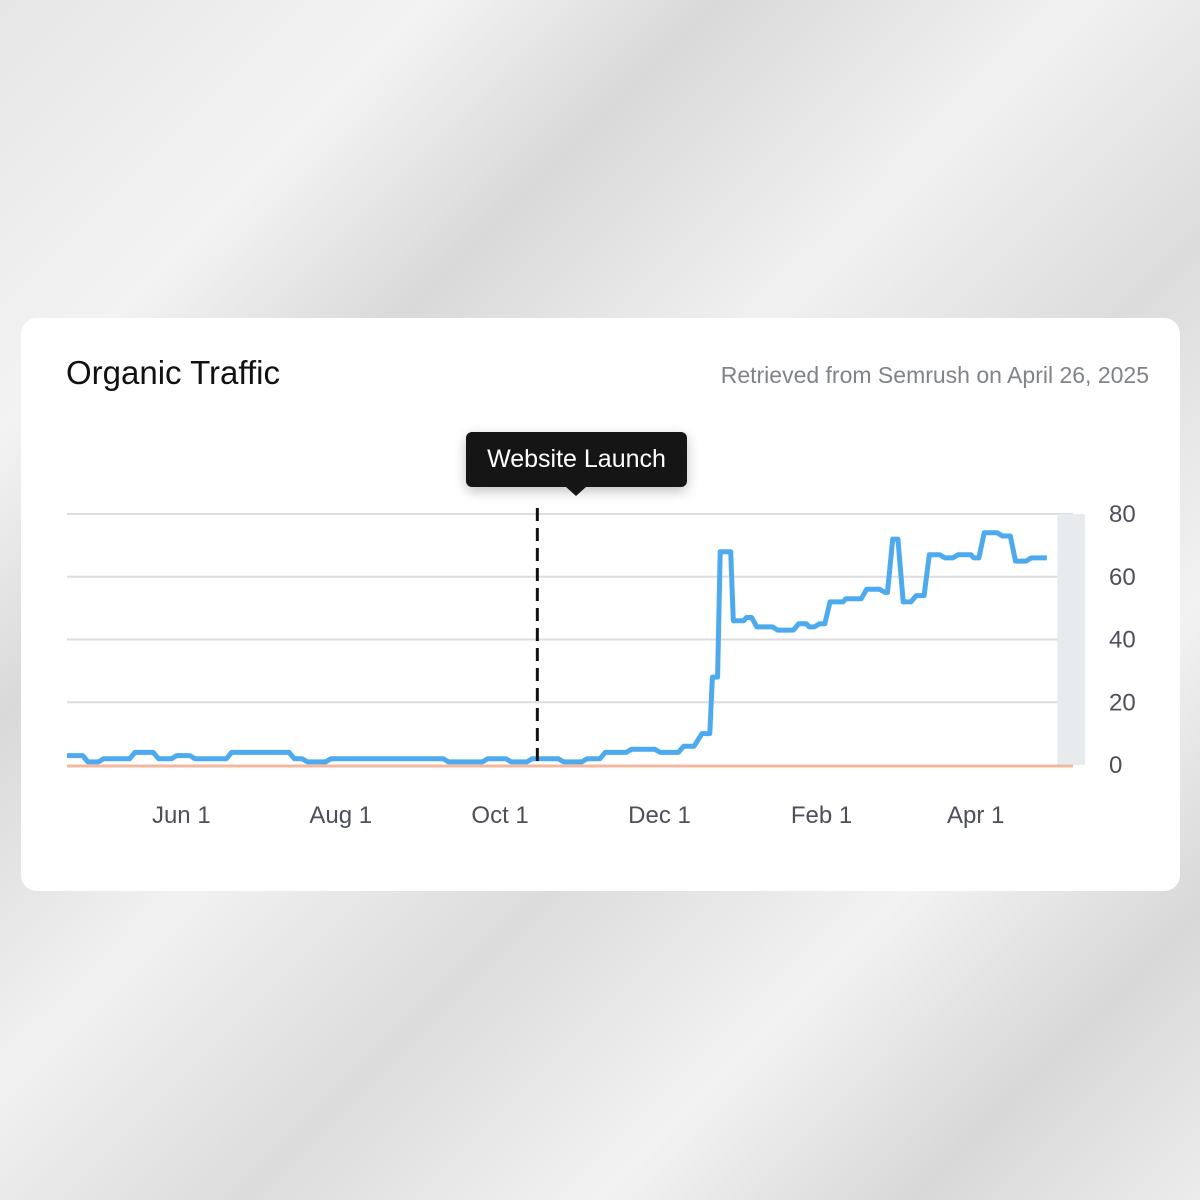 The width and height of the screenshot is (1200, 1200). I want to click on source-note: Retrieved from Semrush on April 26, 2025, so click(934, 375).